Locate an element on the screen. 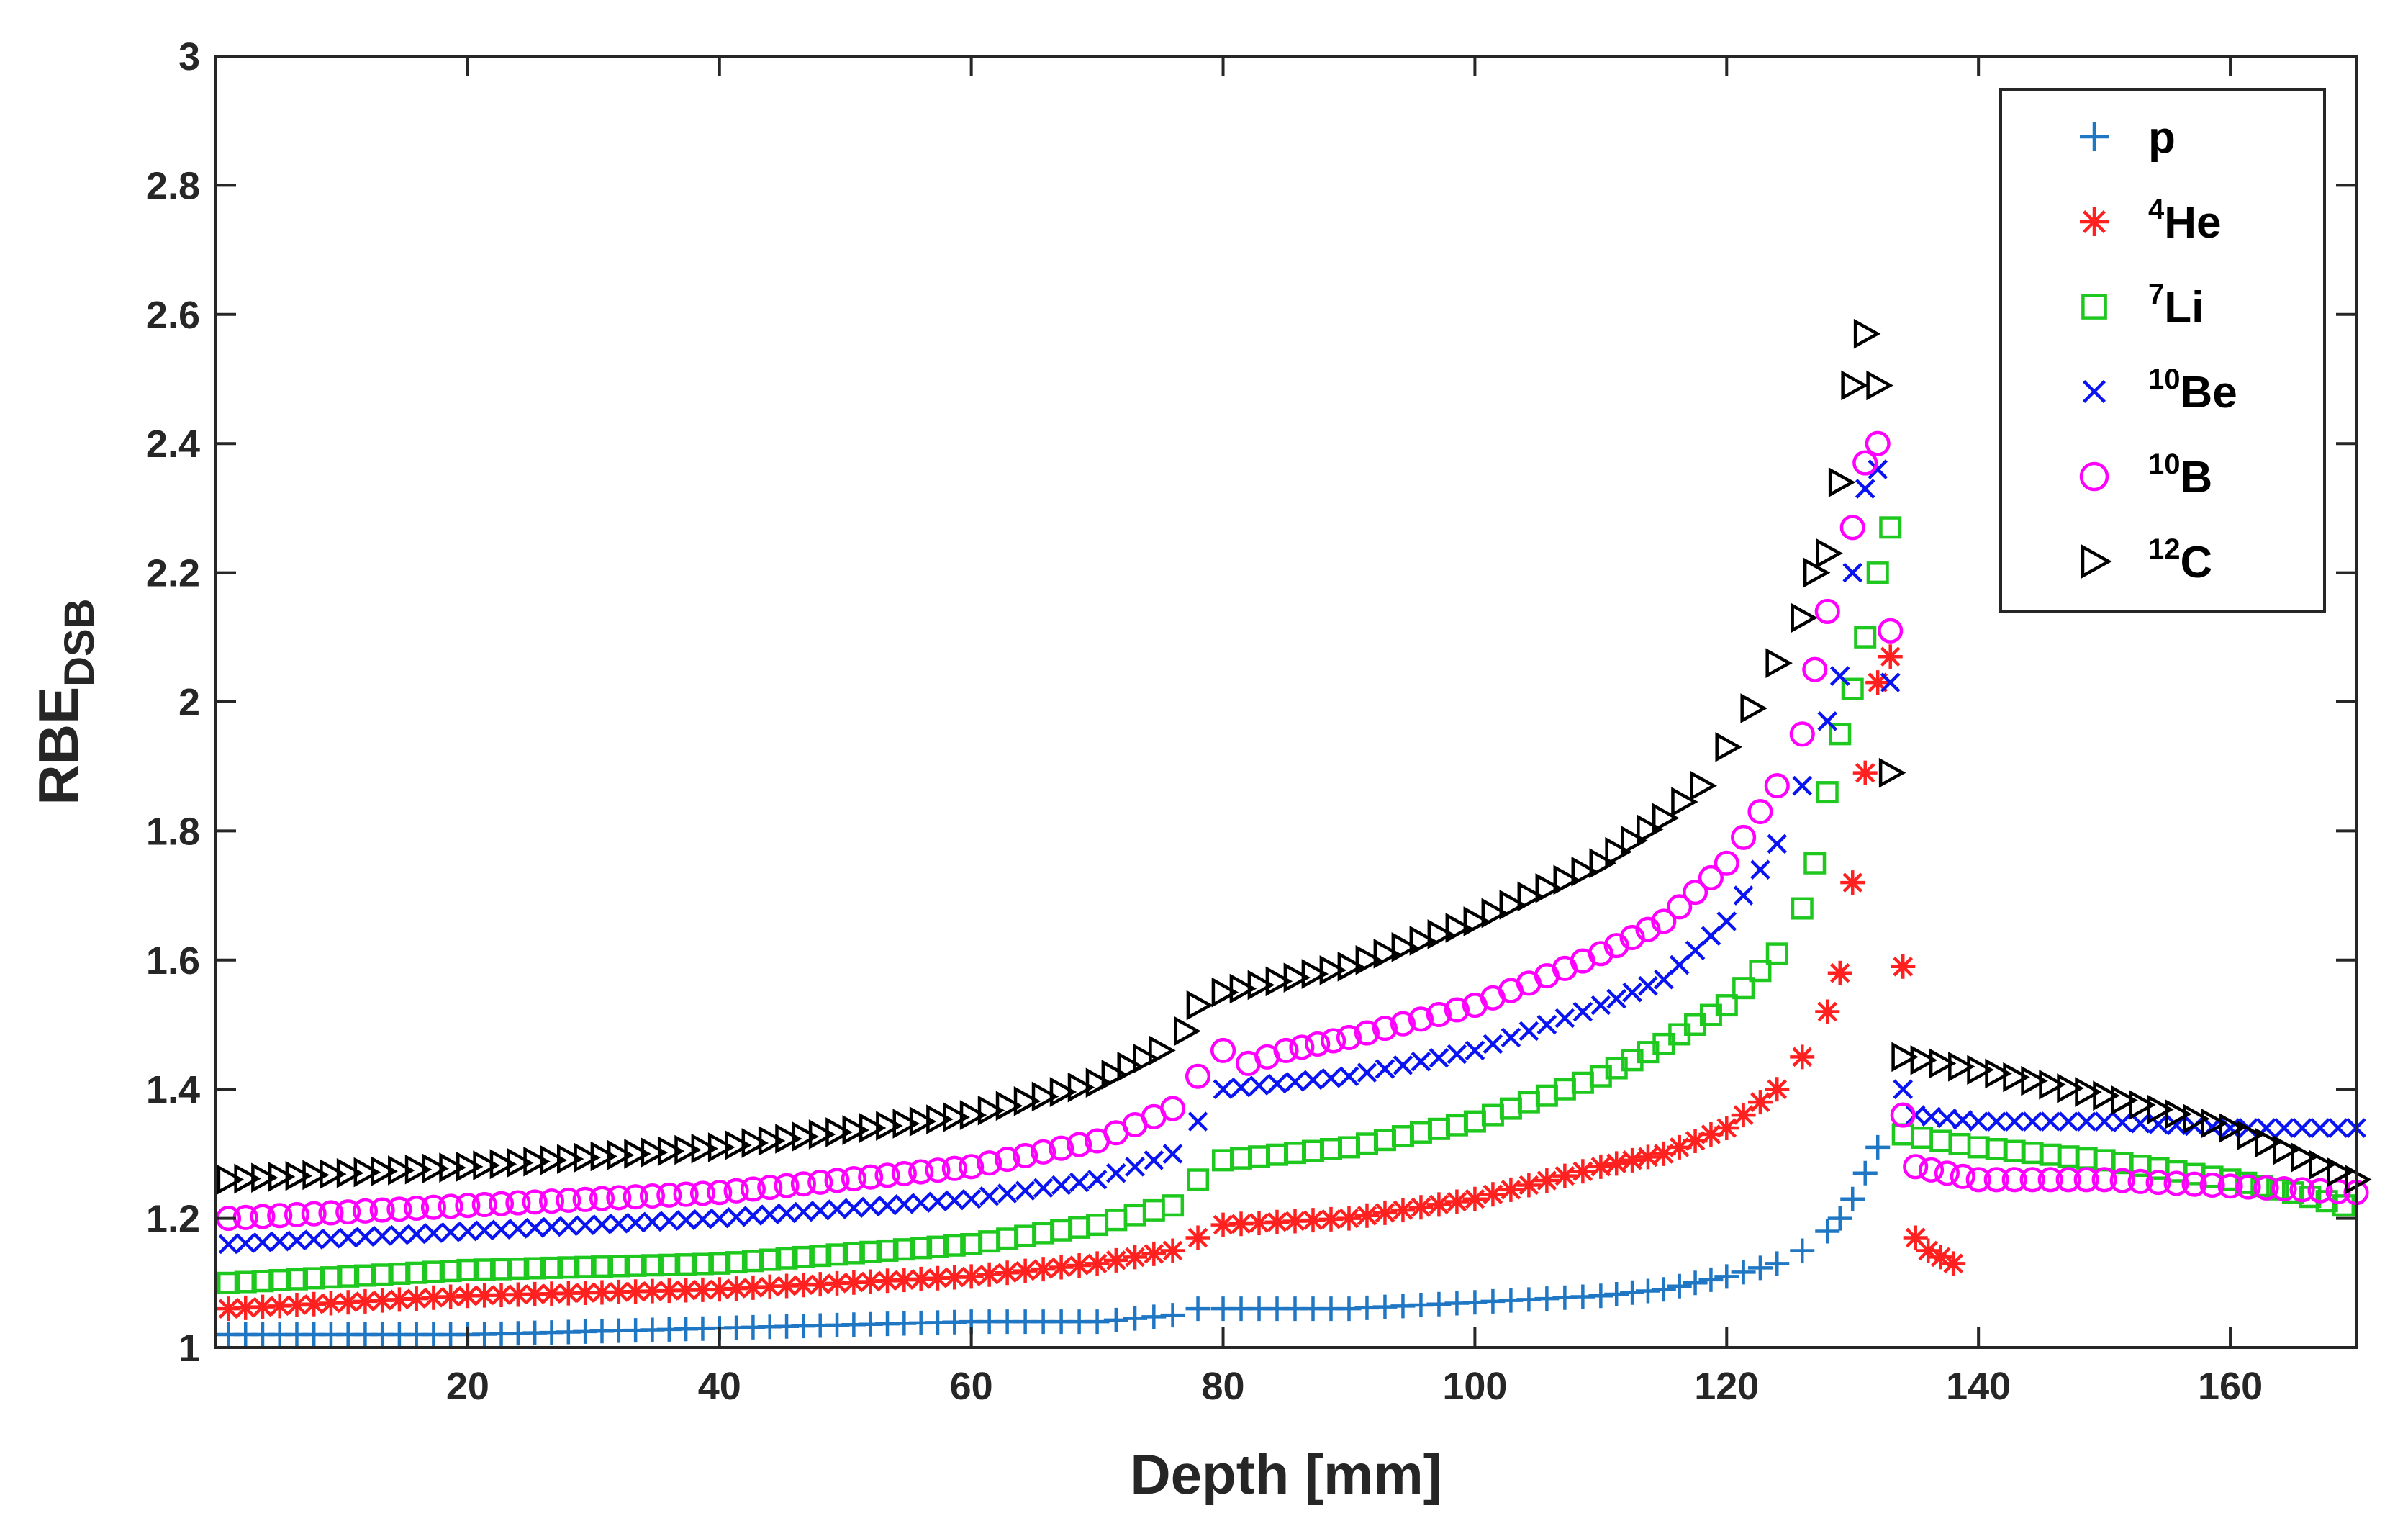 The image size is (2408, 1526). y-tick-label: 1 is located at coordinates (189, 1348).